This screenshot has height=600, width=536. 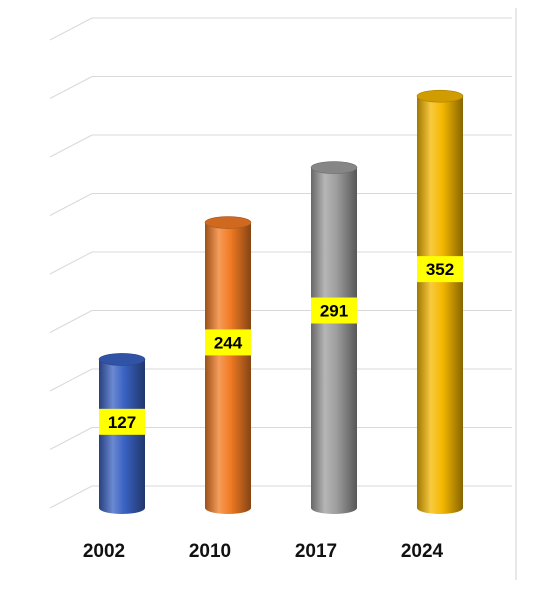 I want to click on bar-2002, so click(x=122, y=433).